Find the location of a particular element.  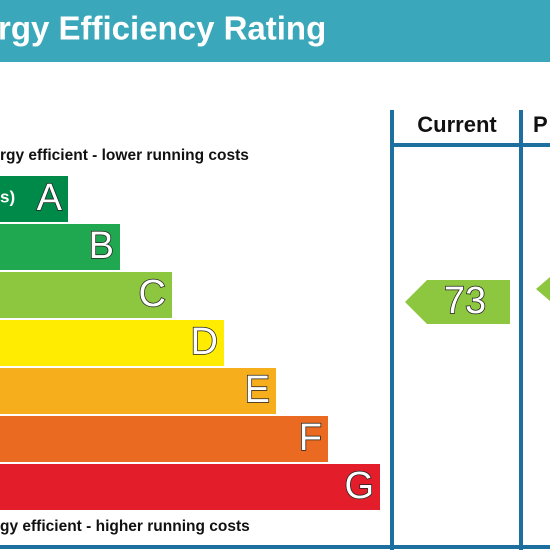

band-letter: F is located at coordinates (310, 438).